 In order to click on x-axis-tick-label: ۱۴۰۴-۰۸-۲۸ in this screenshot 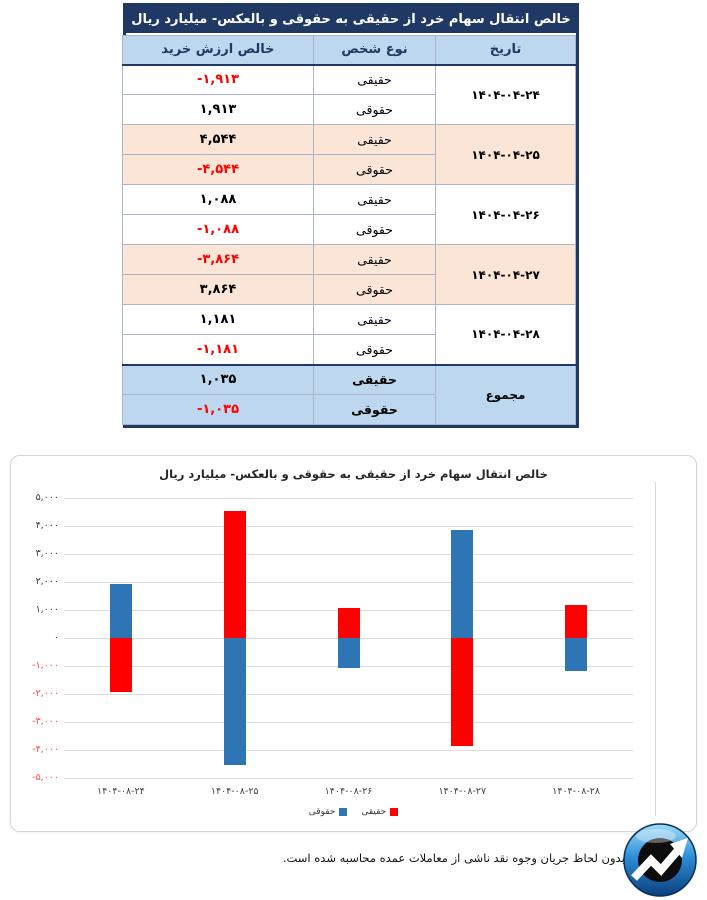, I will do `click(576, 791)`.